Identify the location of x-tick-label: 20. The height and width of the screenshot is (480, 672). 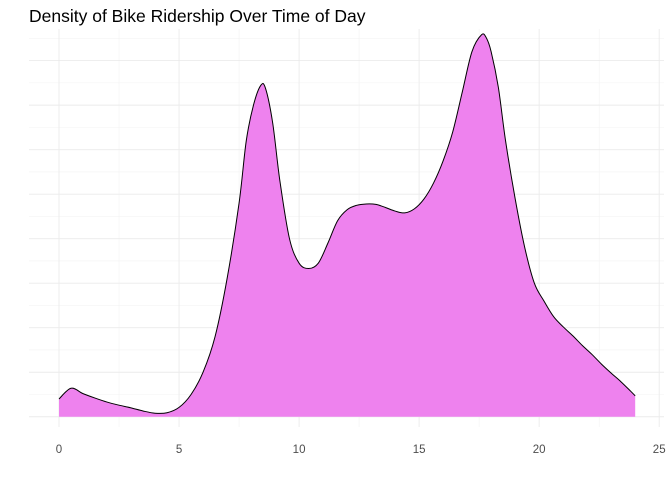
(539, 450).